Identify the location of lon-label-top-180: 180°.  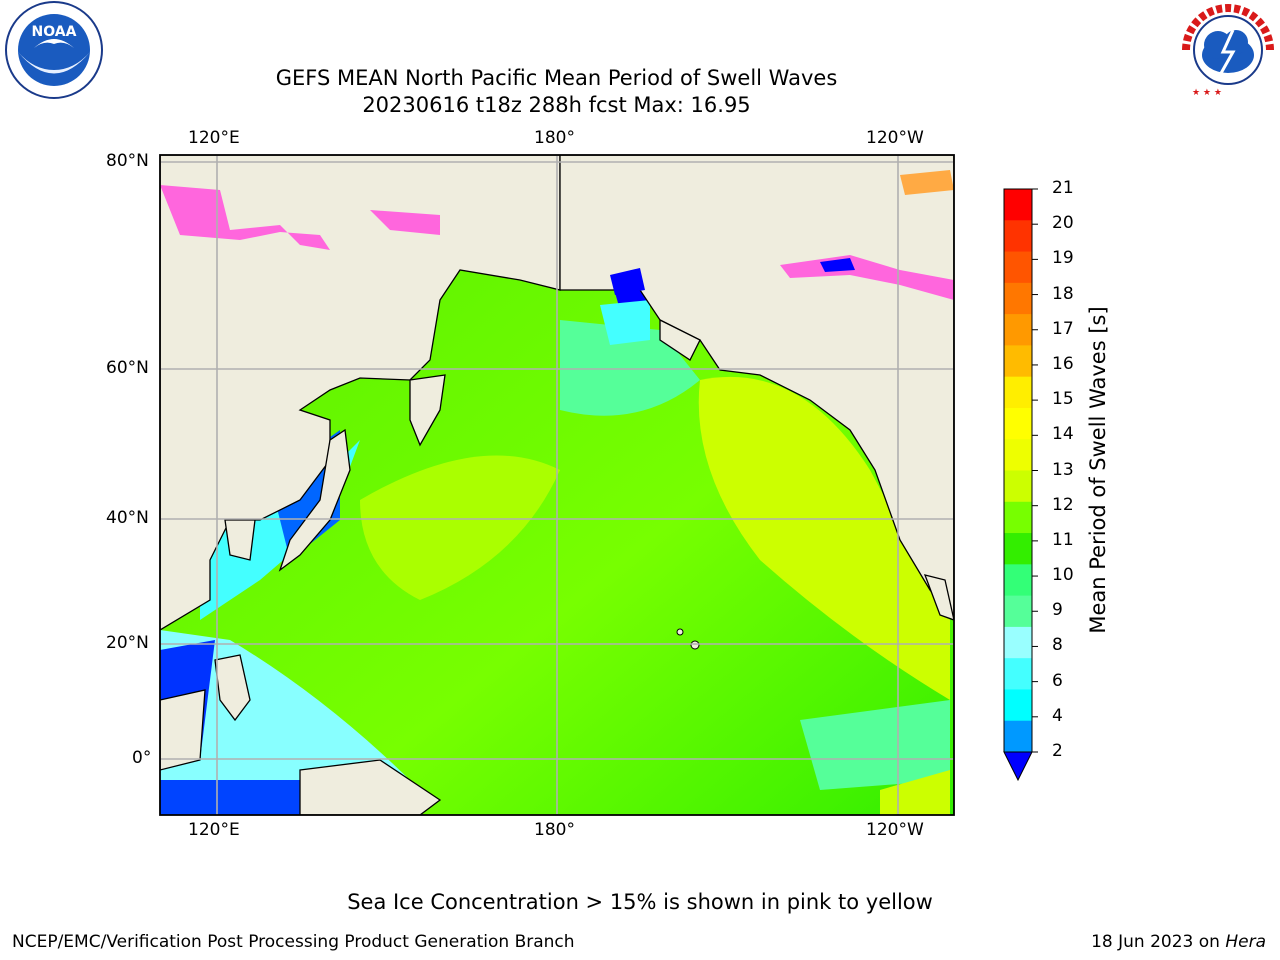
(554, 138).